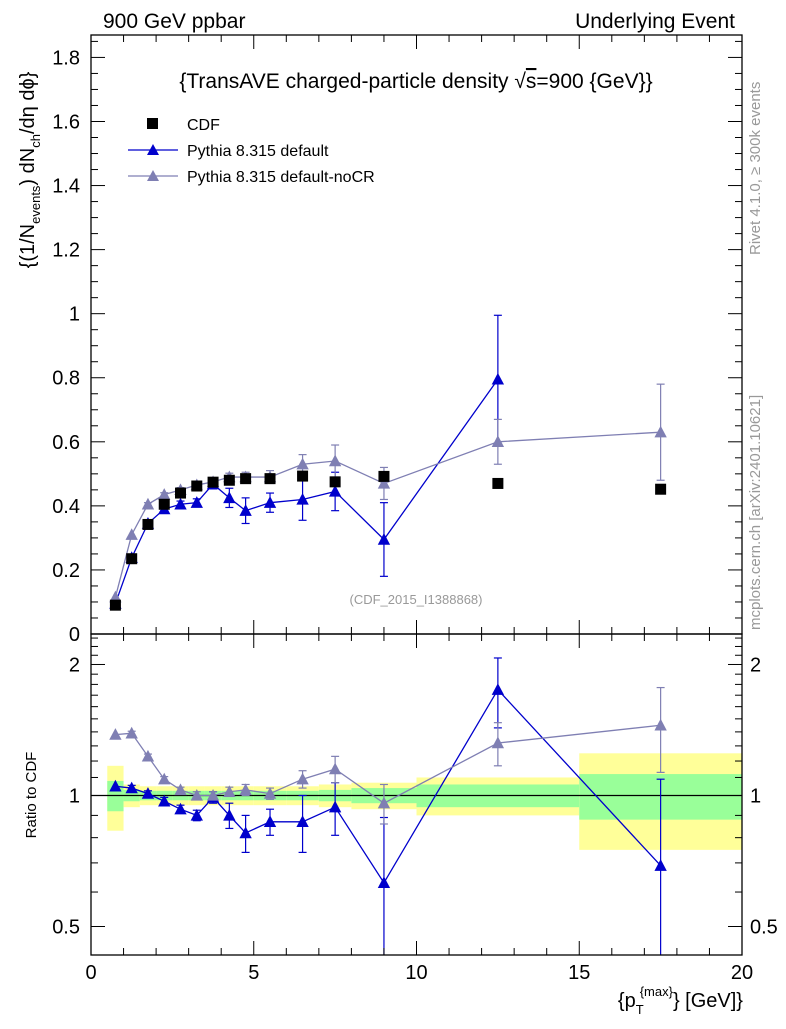  I want to click on y-axis-label-a: {(1/N, so click(28, 246).